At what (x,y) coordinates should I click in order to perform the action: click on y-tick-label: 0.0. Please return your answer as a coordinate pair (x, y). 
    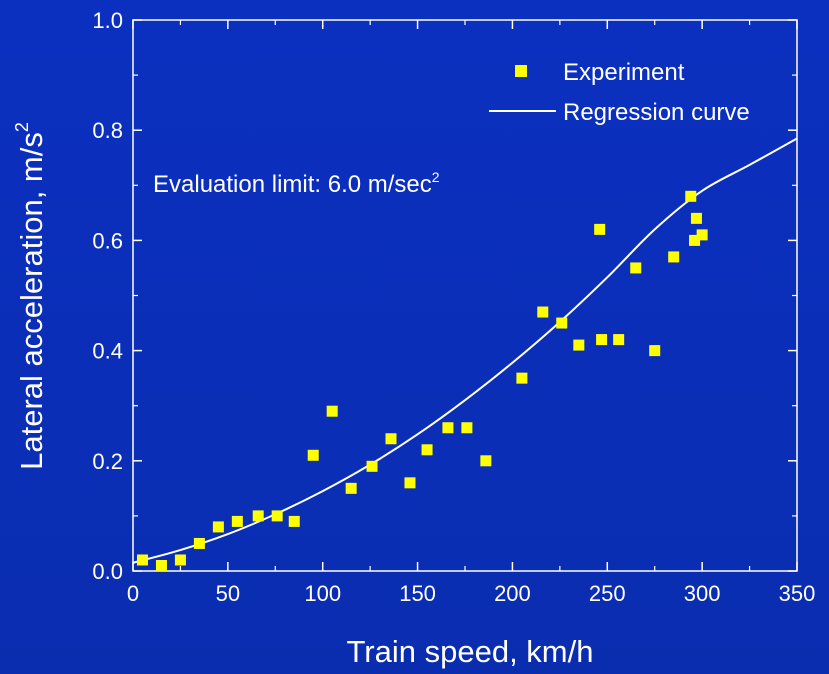
    Looking at the image, I should click on (107, 571).